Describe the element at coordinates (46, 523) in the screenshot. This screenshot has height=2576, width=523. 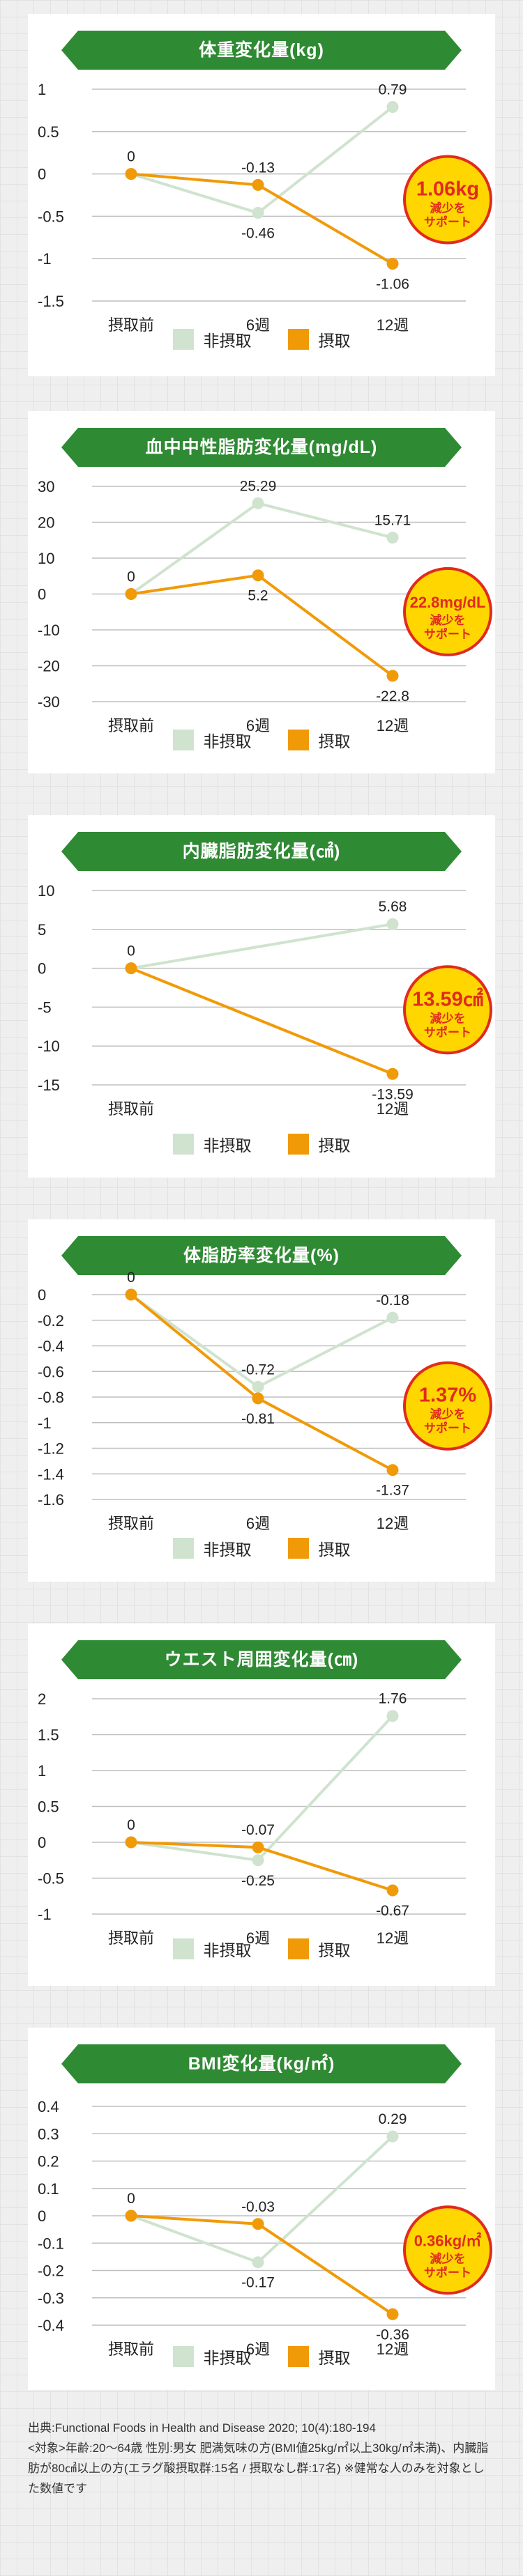
I see `y-tick-label: 20` at that location.